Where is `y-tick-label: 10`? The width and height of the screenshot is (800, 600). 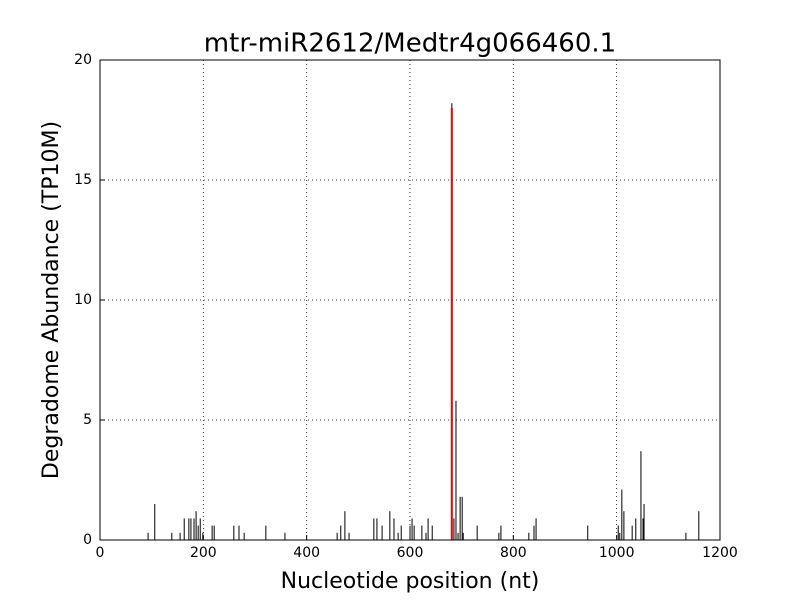 y-tick-label: 10 is located at coordinates (83, 300).